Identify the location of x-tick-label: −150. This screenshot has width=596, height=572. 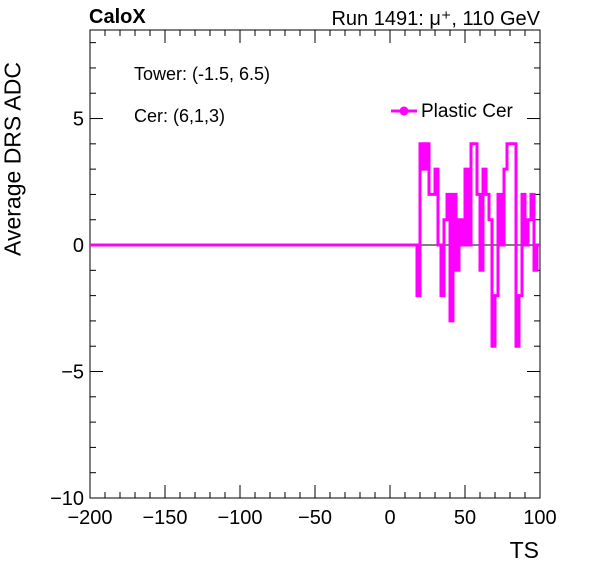
(164, 518).